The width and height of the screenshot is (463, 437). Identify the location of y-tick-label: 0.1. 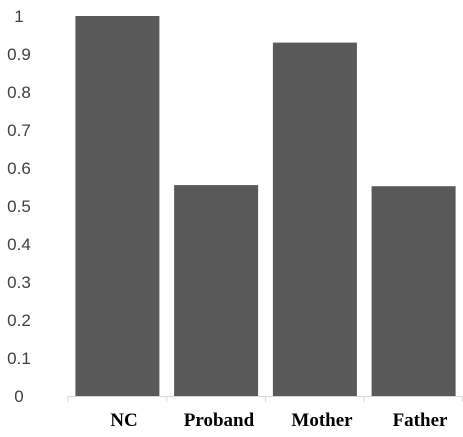
(19, 358).